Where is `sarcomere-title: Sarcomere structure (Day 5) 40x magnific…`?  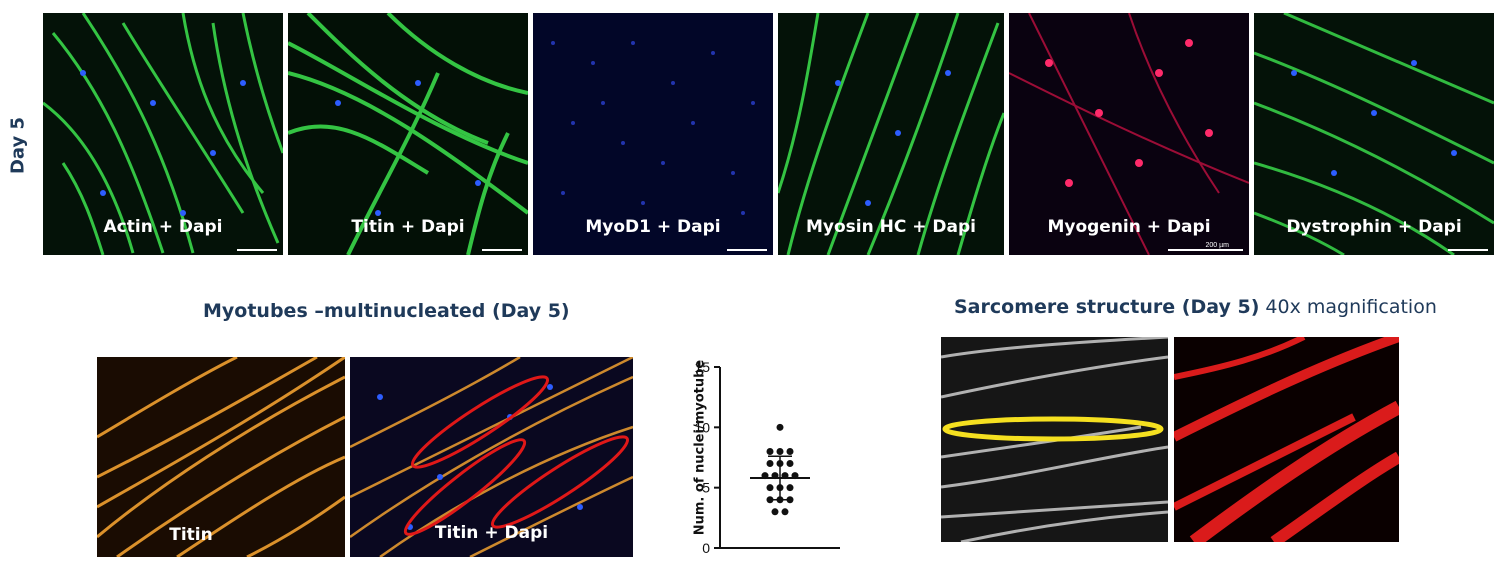
sarcomere-title: Sarcomere structure (Day 5) 40x magnific… is located at coordinates (1195, 307).